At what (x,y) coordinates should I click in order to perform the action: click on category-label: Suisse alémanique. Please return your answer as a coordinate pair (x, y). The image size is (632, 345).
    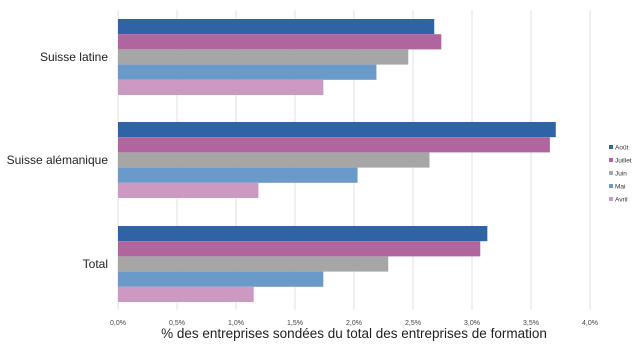
    Looking at the image, I should click on (58, 160).